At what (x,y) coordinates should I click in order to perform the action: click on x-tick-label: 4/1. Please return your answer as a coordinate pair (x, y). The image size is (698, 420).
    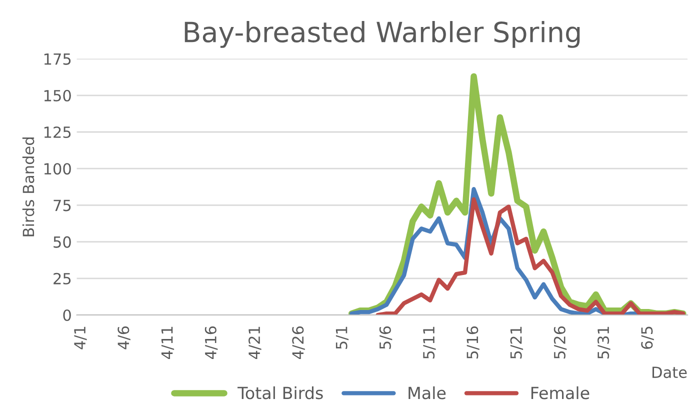
    Looking at the image, I should click on (80, 338).